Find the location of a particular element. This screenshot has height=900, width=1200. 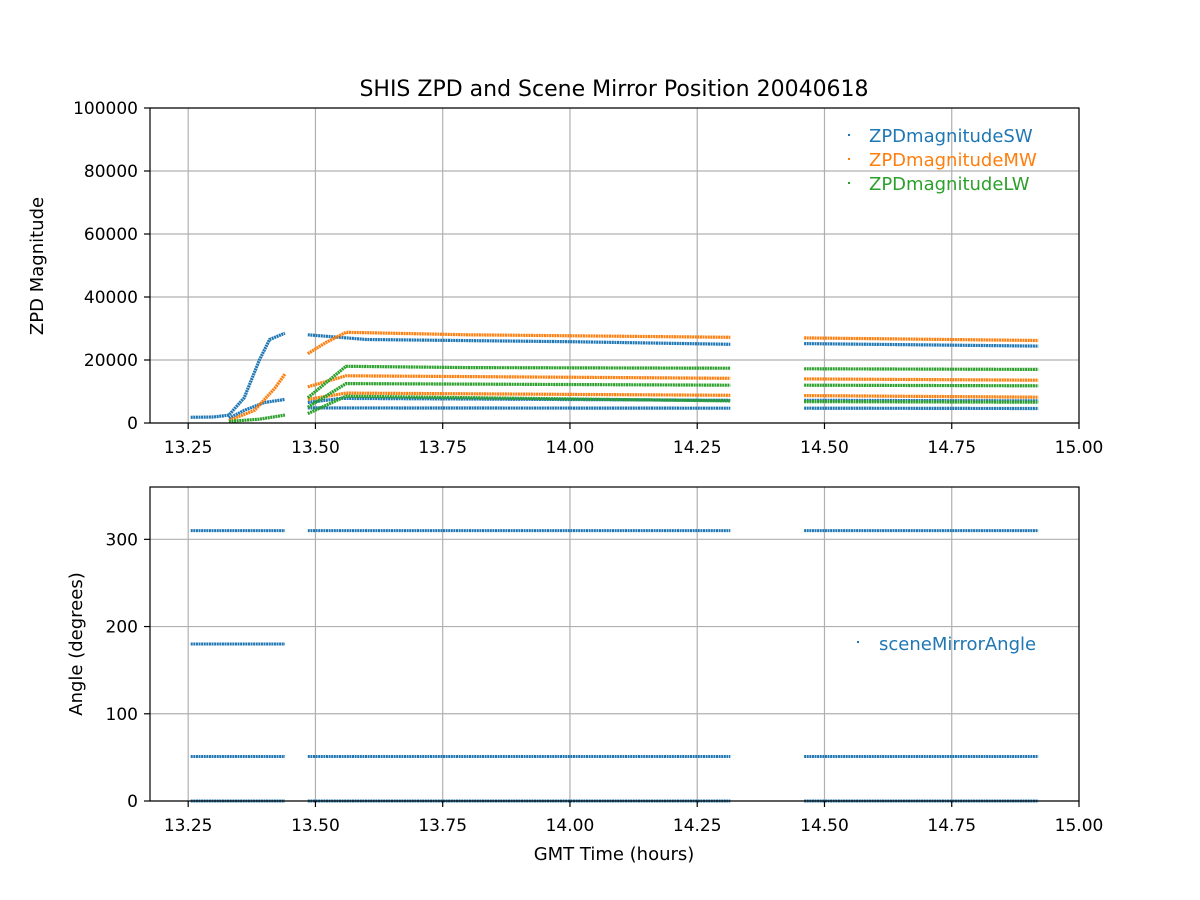

zpd-x-tick-label: 13.75 is located at coordinates (442, 448).